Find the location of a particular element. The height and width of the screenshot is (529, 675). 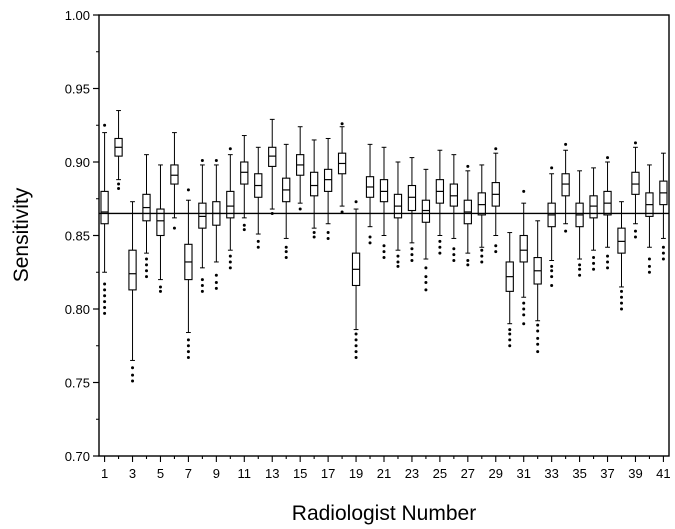

y-tick-label: 0.85 is located at coordinates (77, 236).